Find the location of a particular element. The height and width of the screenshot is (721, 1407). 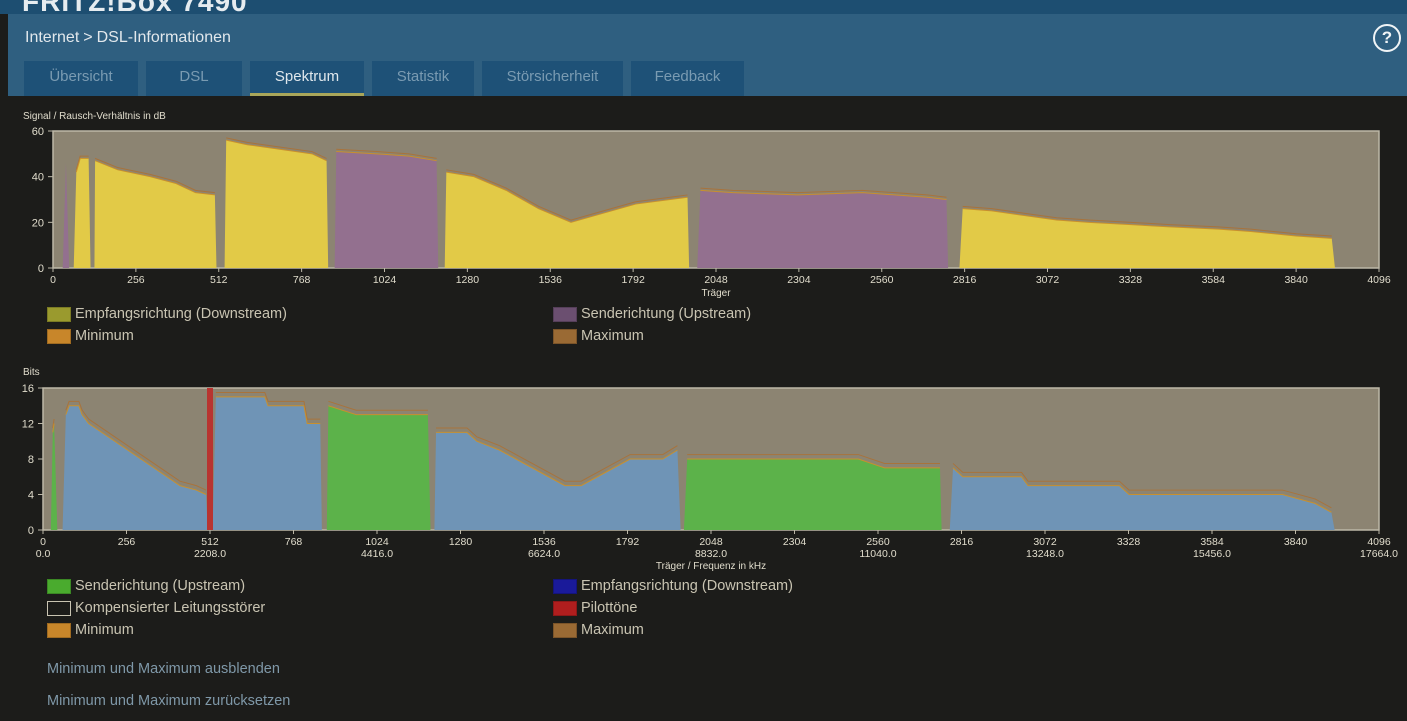

tab-feedback: Feedback is located at coordinates (687, 78).